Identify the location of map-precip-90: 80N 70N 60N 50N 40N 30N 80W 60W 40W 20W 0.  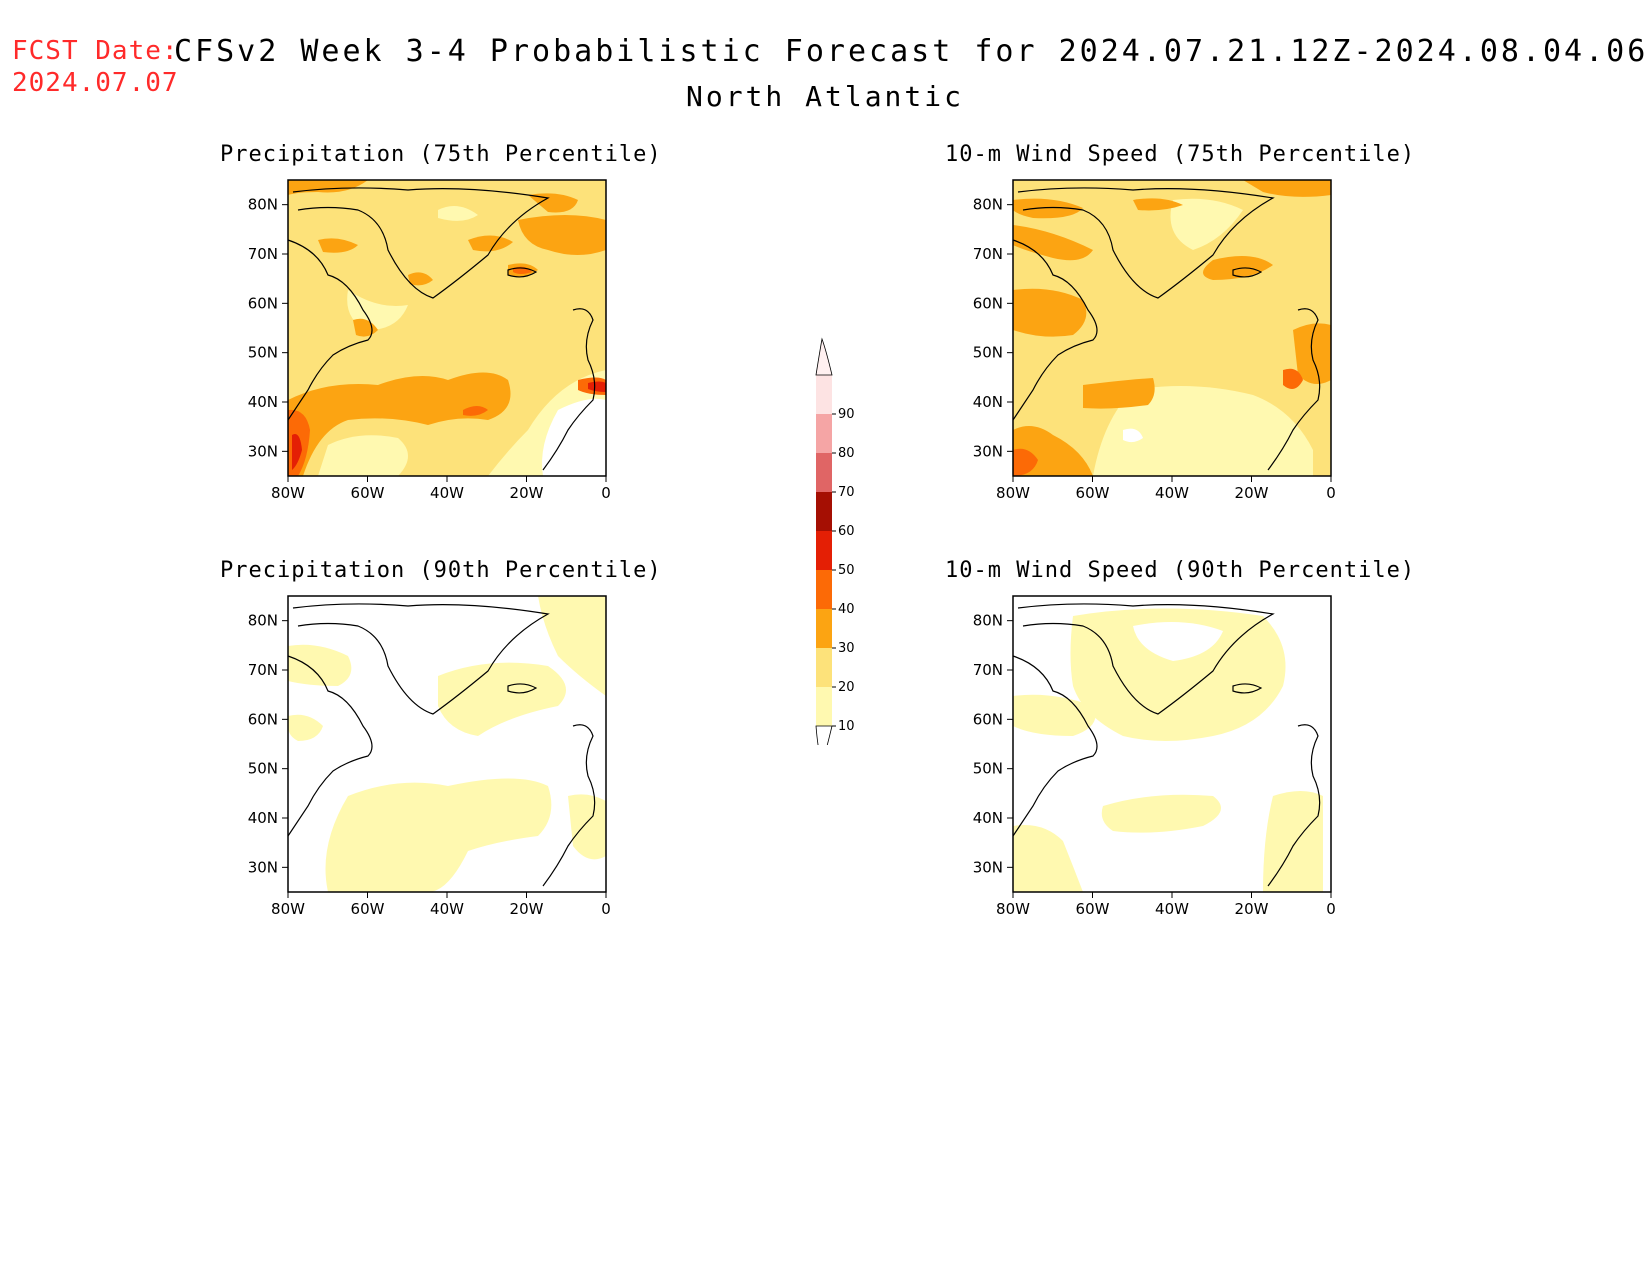
(429, 756).